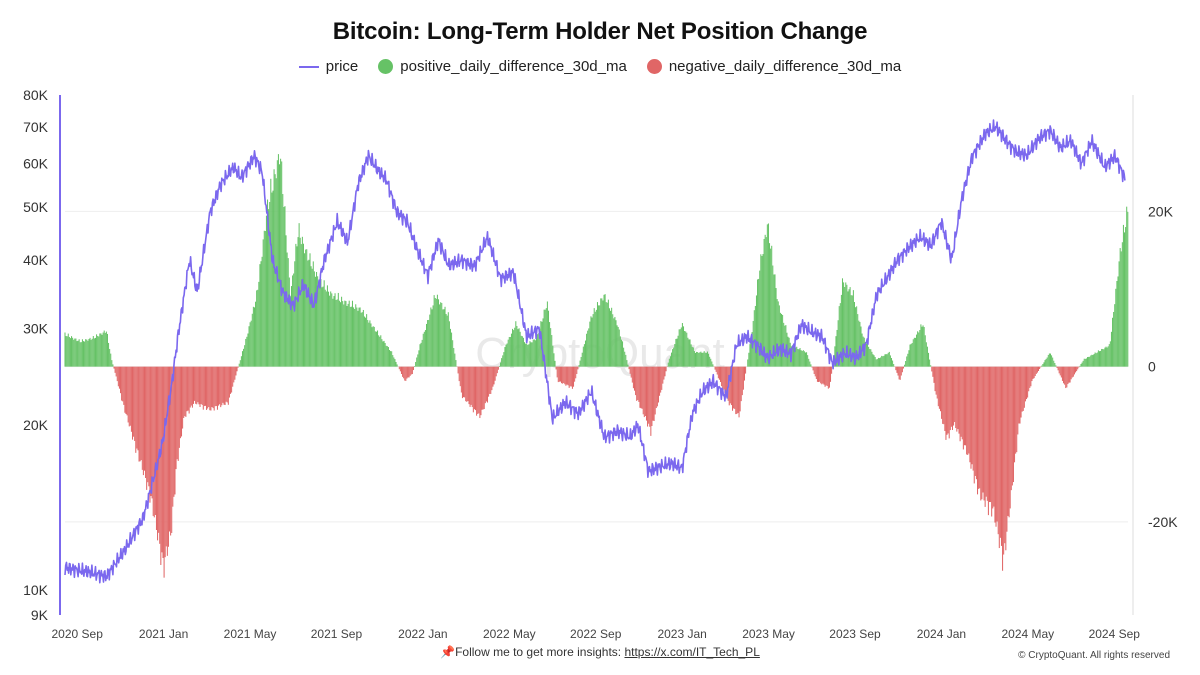  Describe the element at coordinates (692, 652) in the screenshot. I see `footer-link: https://x.com/IT_Tech_PL` at that location.